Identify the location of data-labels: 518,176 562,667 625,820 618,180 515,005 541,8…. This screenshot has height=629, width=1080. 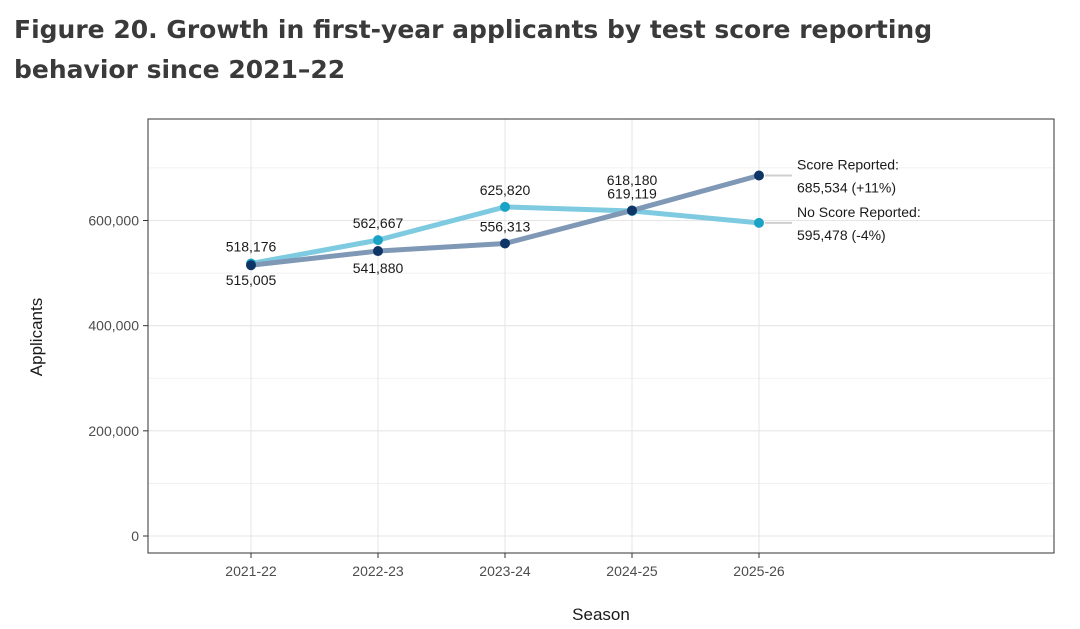
(573, 223).